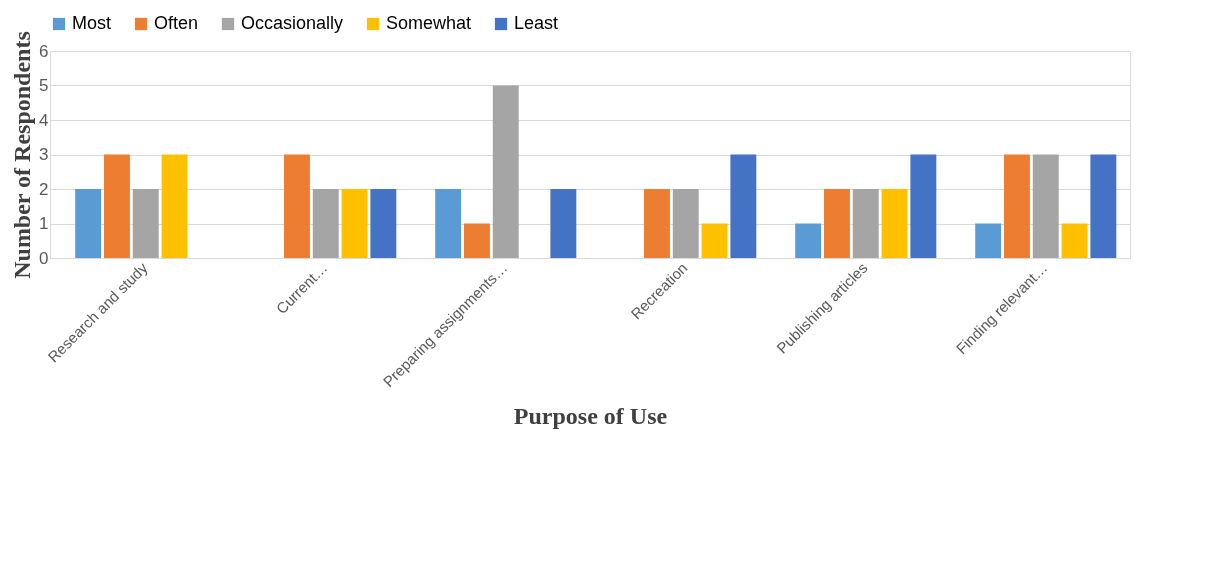  What do you see at coordinates (44, 120) in the screenshot?
I see `y-tick-label: 4` at bounding box center [44, 120].